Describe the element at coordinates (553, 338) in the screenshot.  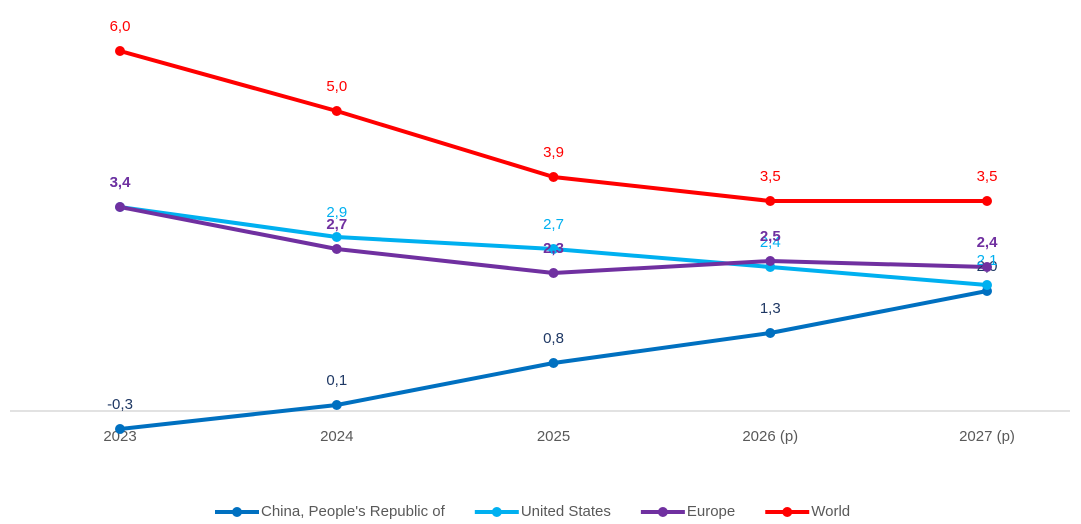
I see `data-label: 0,8` at that location.